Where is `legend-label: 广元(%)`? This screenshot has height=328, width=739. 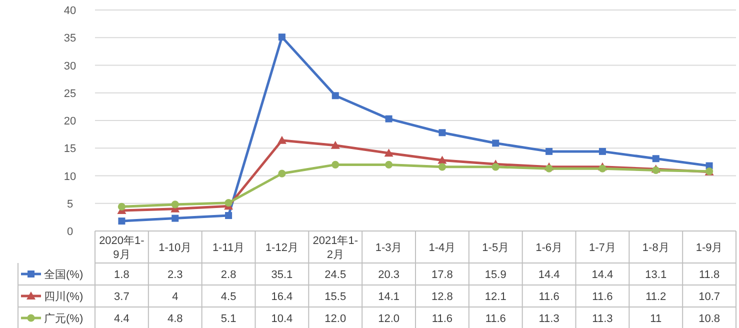 legend-label: 广元(%) is located at coordinates (64, 318).